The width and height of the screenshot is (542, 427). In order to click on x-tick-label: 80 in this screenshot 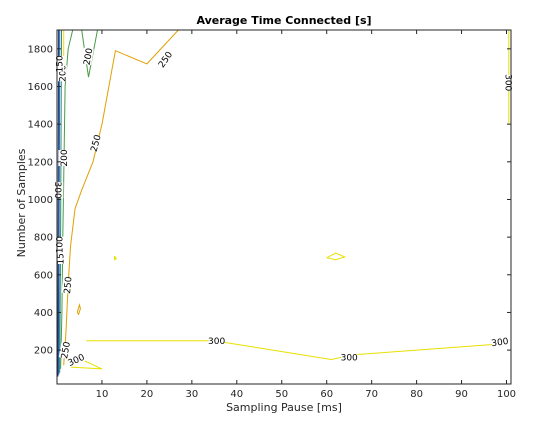, I will do `click(416, 394)`.